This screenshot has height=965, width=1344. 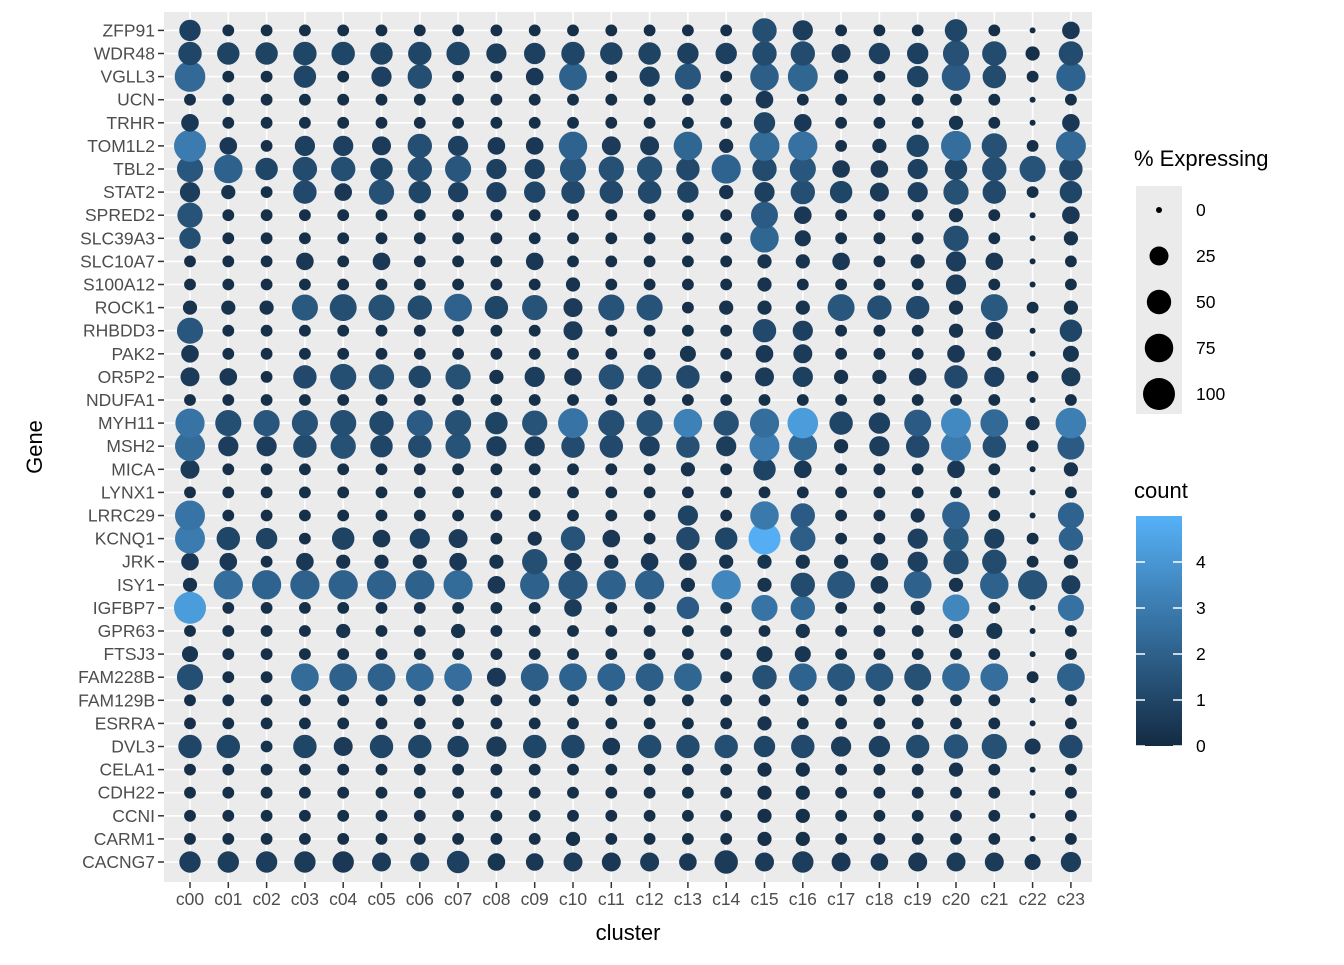 I want to click on dot-FTSJ3-c10, so click(x=573, y=654).